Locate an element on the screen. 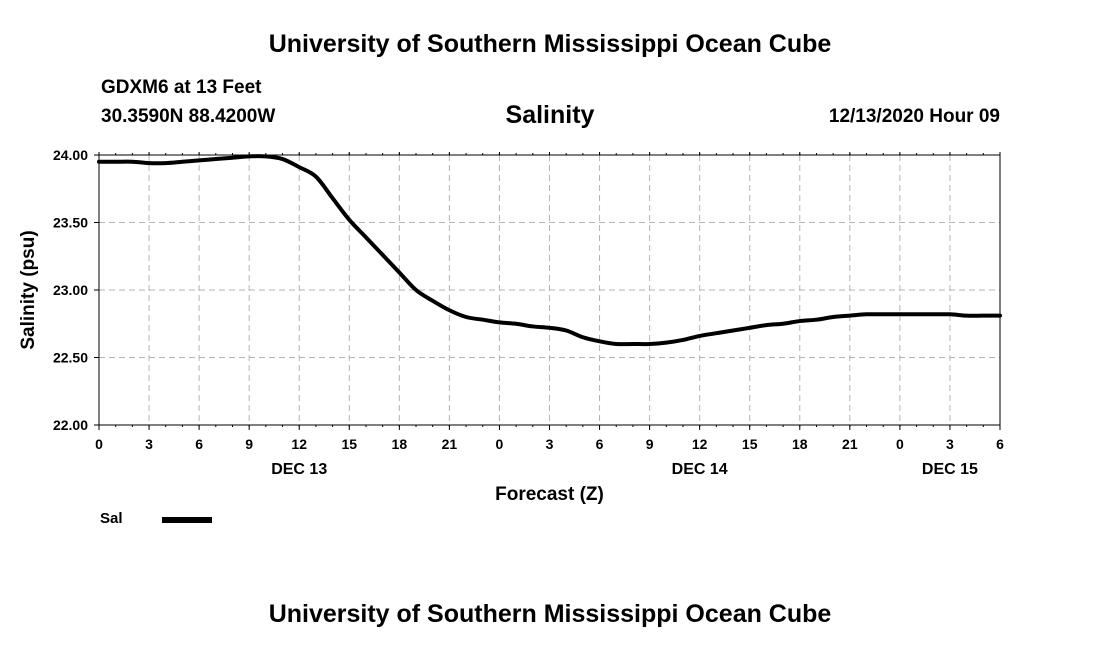 The image size is (1100, 650). station-coordinates: 30.3590N 88.4200W is located at coordinates (188, 116).